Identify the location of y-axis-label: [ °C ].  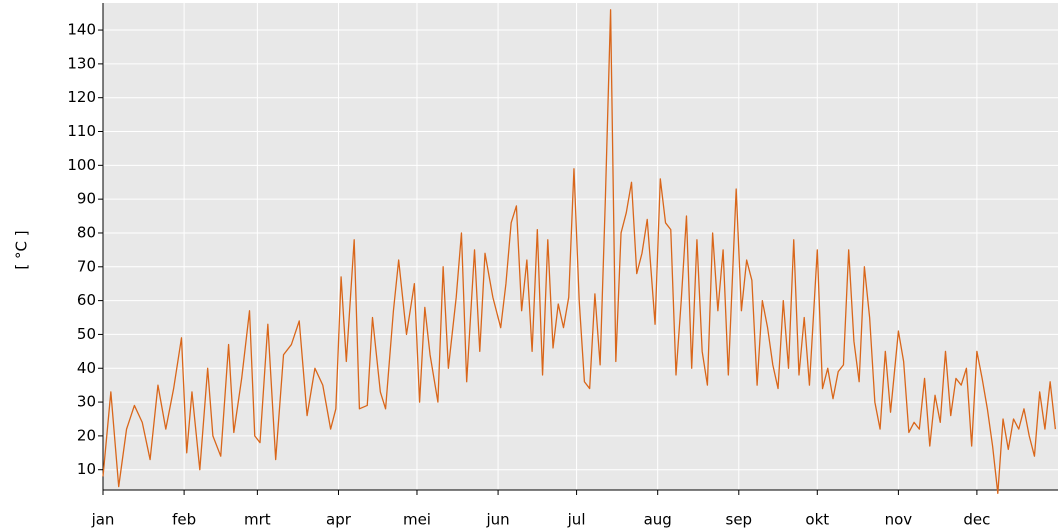
(22, 249).